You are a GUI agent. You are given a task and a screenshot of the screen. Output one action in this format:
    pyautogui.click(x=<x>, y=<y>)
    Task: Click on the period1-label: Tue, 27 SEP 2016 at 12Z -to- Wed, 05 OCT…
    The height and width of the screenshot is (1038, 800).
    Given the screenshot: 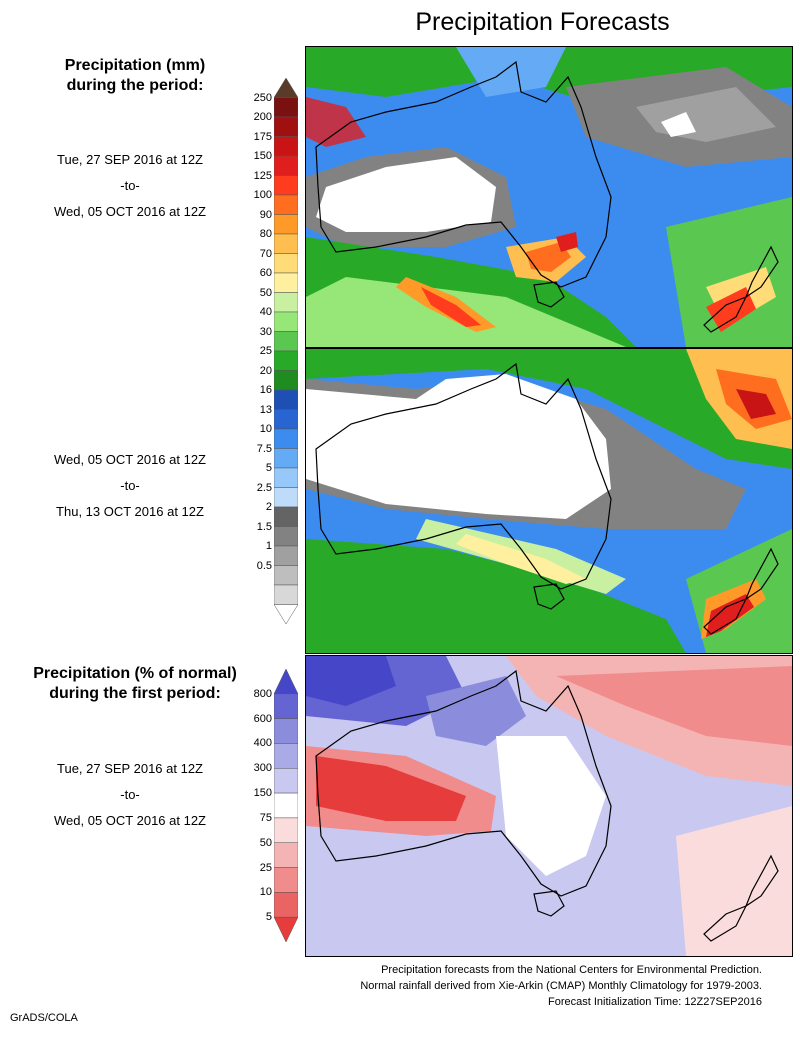 What is the action you would take?
    pyautogui.click(x=130, y=186)
    